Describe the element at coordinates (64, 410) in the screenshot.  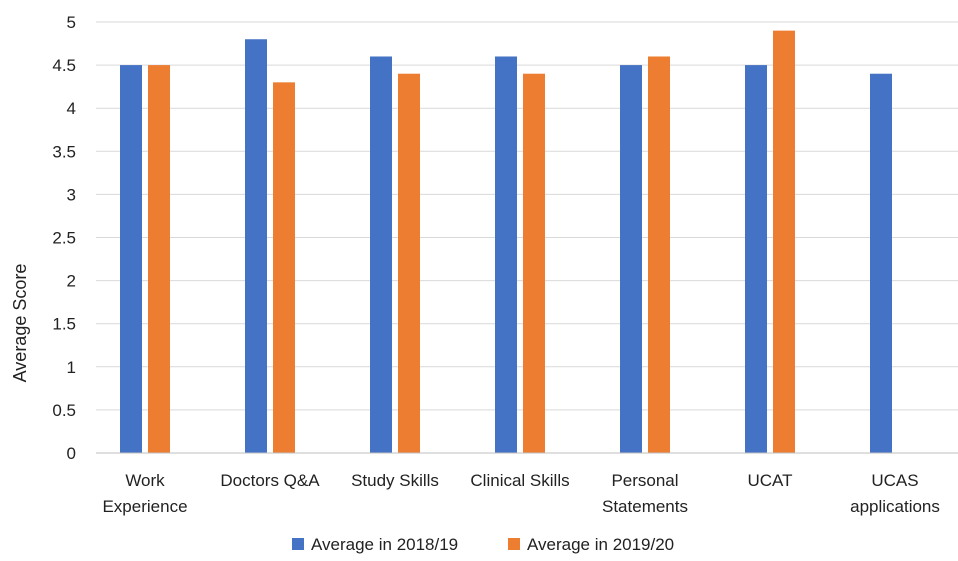
I see `y-tick-label: 0.5` at that location.